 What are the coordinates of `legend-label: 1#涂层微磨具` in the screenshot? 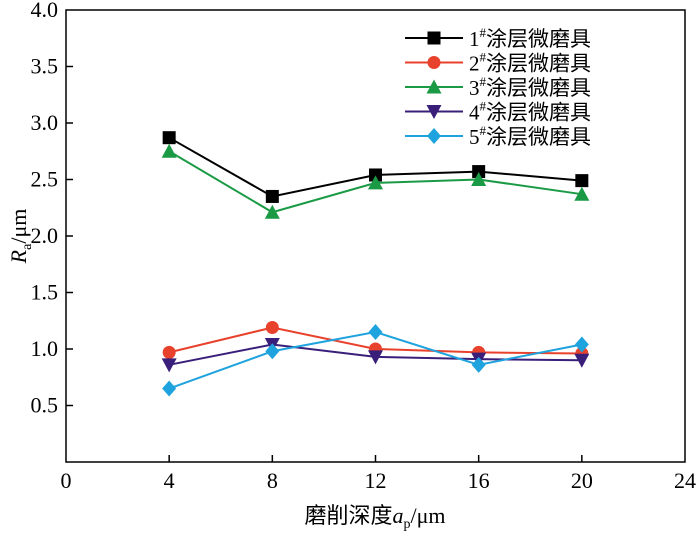 It's located at (530, 38).